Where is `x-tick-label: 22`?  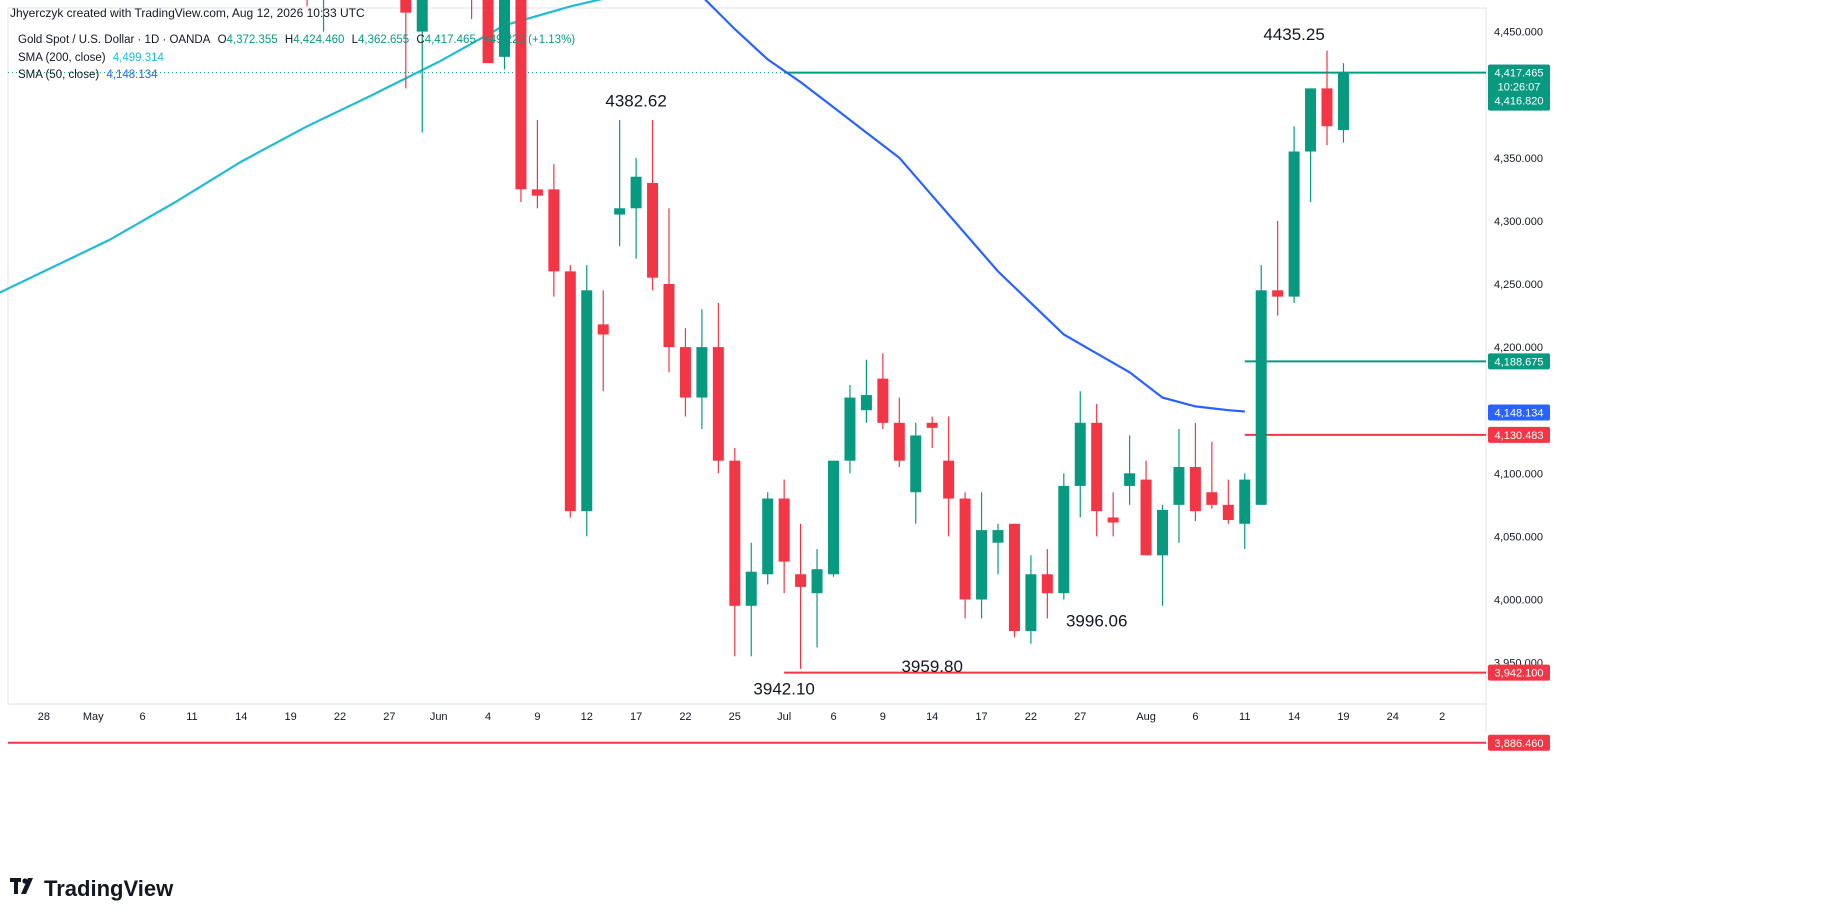
x-tick-label: 22 is located at coordinates (340, 717).